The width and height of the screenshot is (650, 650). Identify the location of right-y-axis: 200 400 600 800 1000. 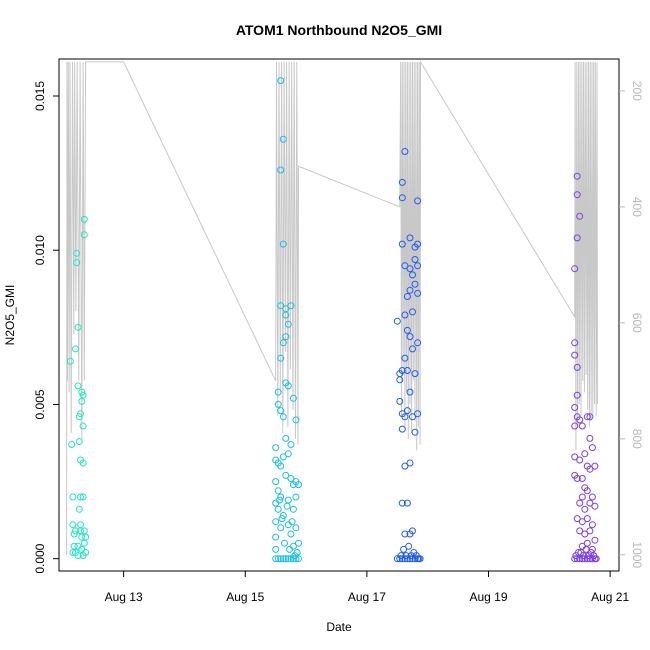
(631, 324).